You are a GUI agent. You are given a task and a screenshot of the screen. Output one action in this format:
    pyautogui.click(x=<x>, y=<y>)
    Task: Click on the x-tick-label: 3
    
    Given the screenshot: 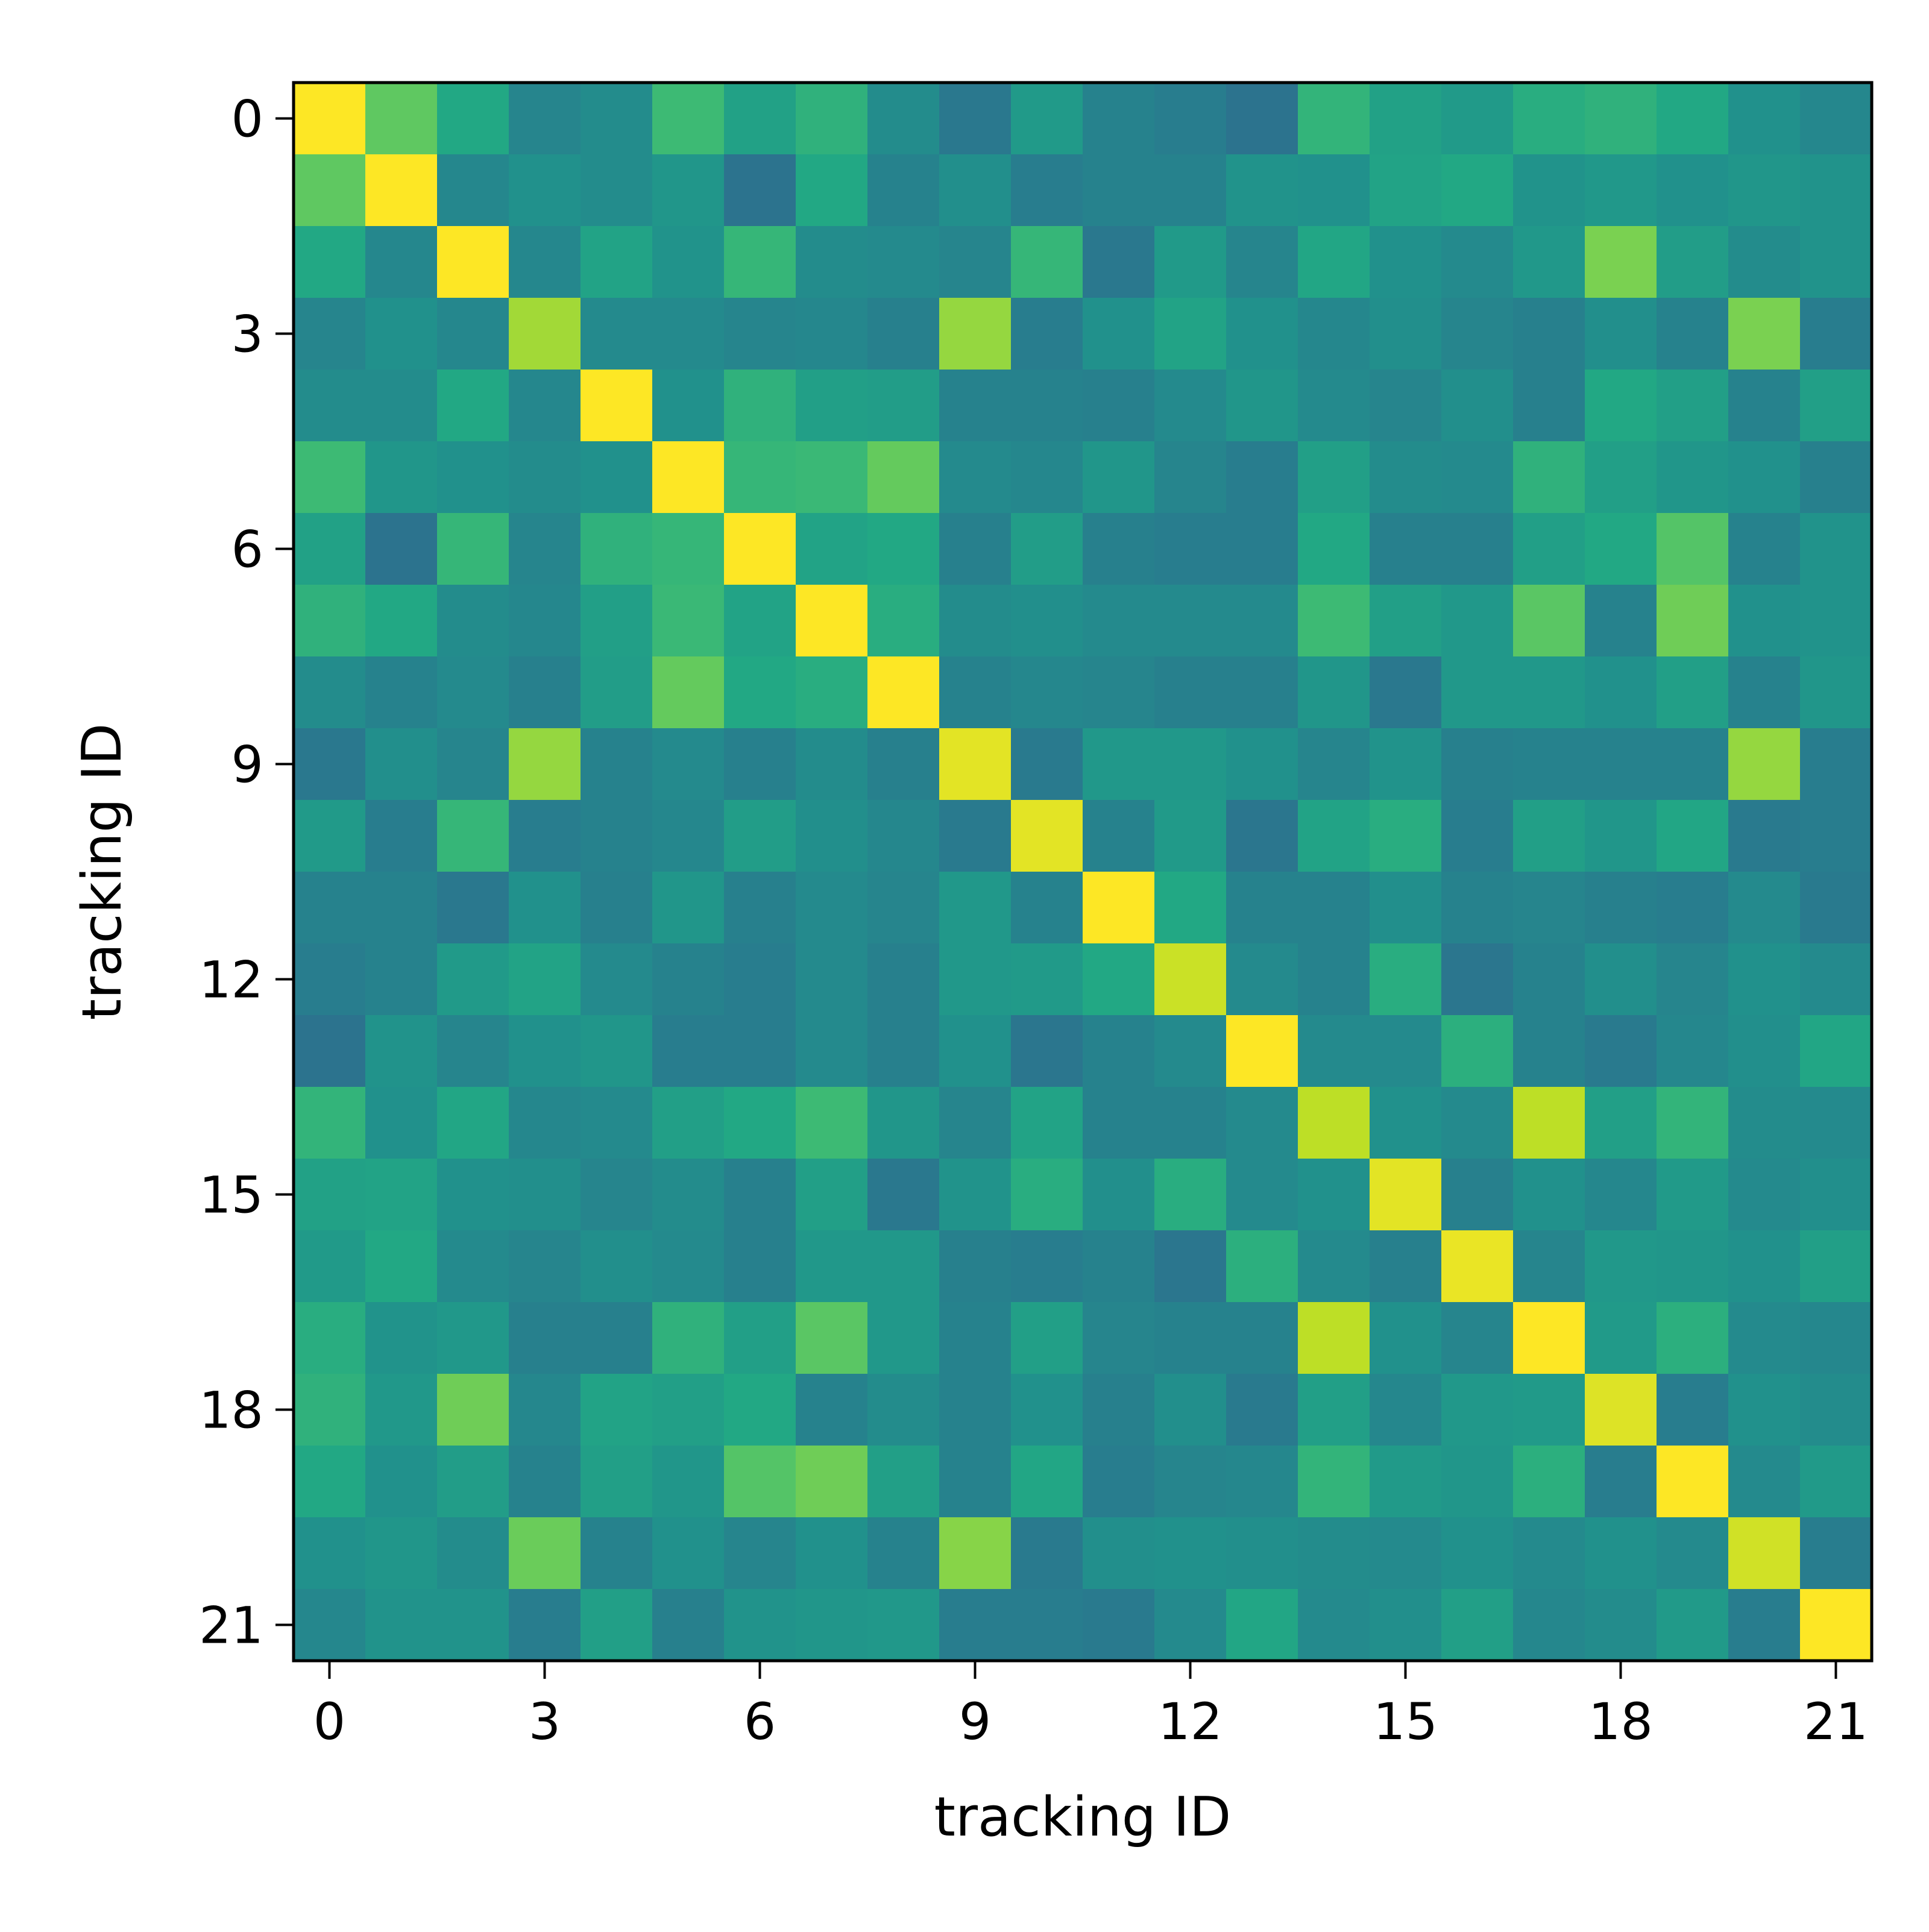 What is the action you would take?
    pyautogui.click(x=545, y=1721)
    